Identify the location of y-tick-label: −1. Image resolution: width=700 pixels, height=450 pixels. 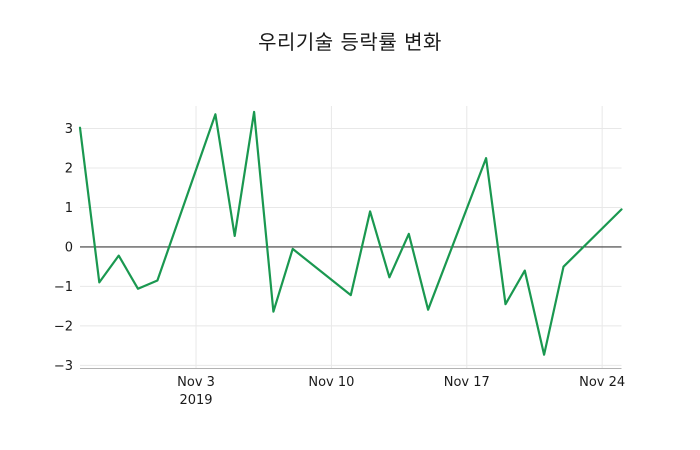
(63, 287).